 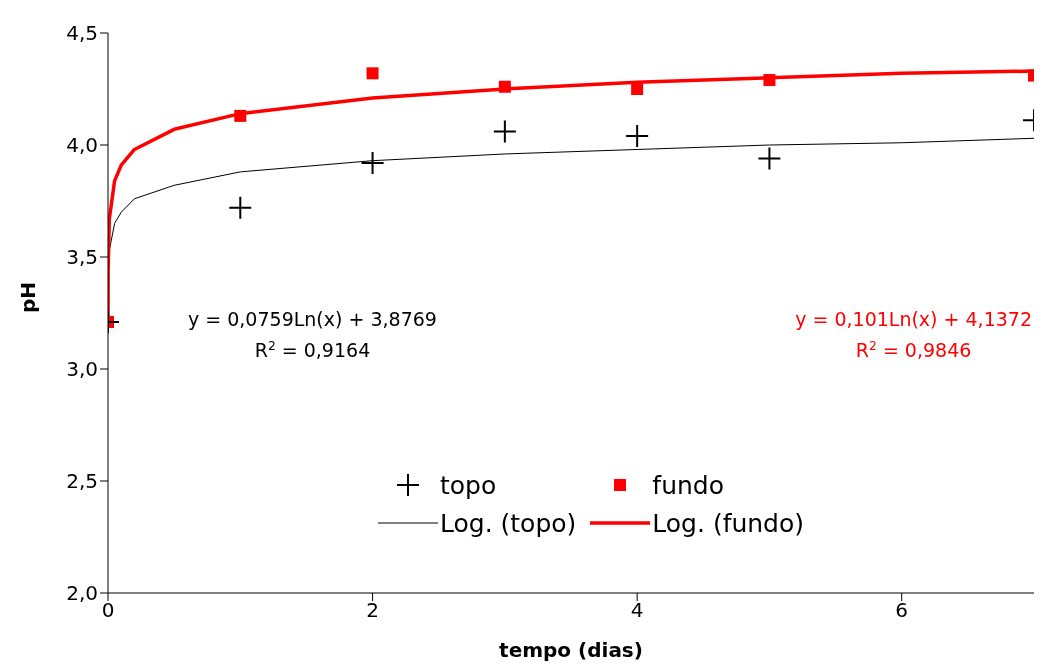 What do you see at coordinates (913, 335) in the screenshot?
I see `annotation: y = 0,101Ln(x) + 4,1372 R$^{2}$ = 0,9846` at bounding box center [913, 335].